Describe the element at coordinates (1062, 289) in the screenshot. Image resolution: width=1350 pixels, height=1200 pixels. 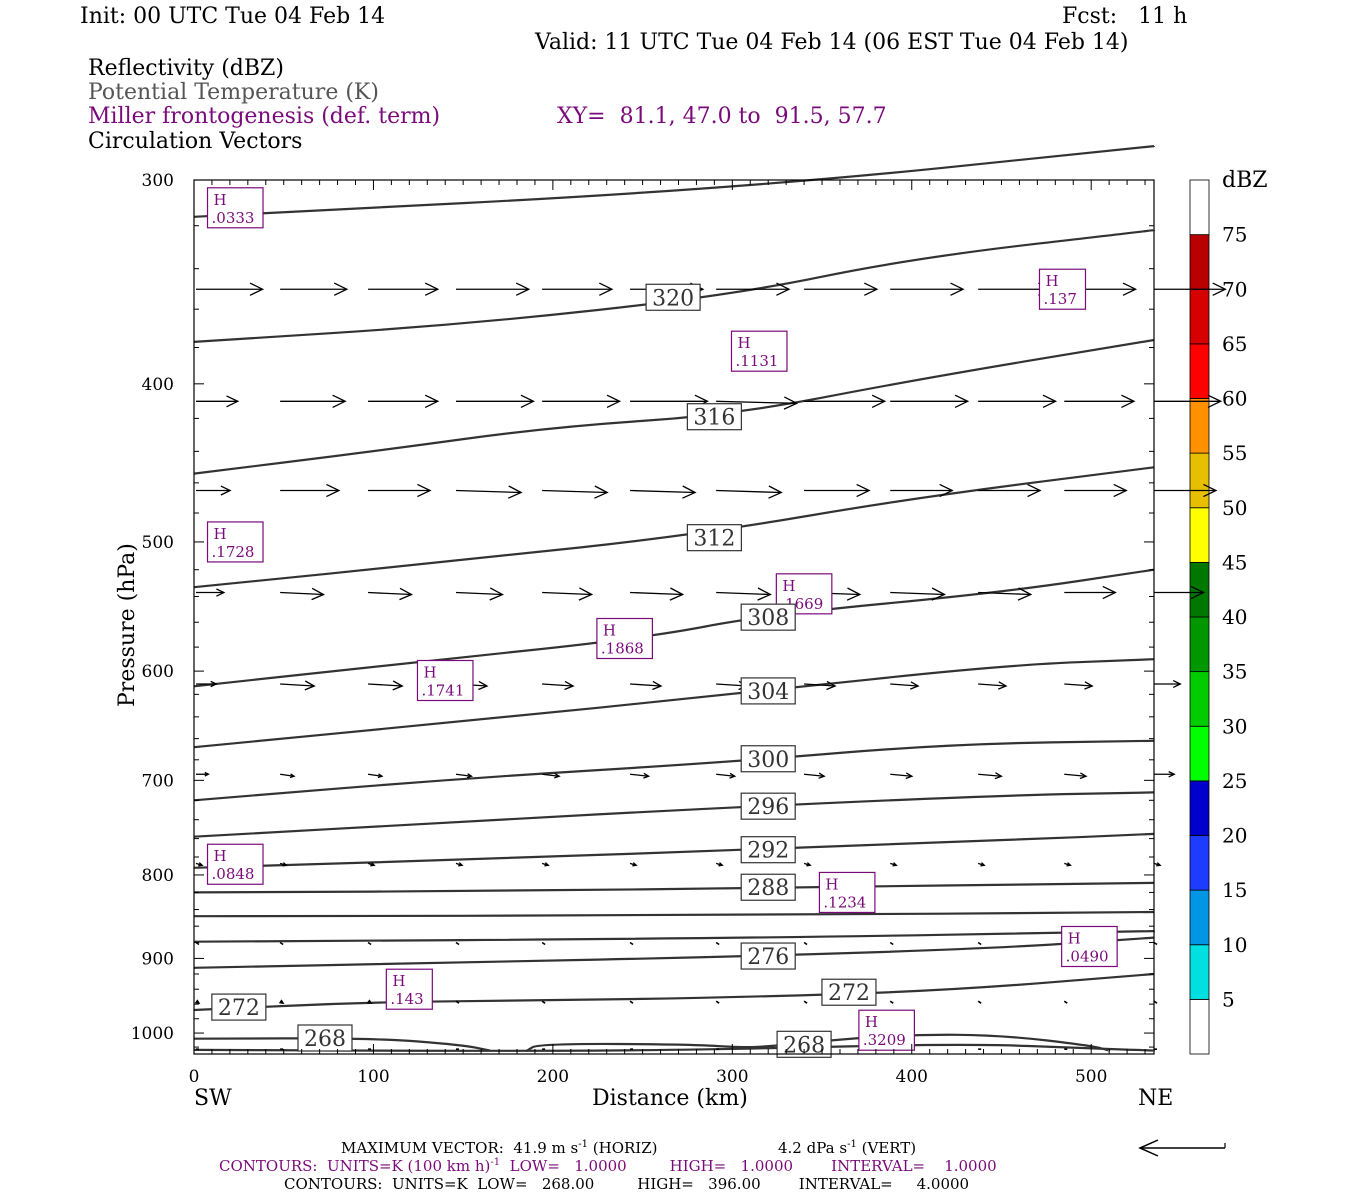
I see `frontogenesis-max-marker: H.137` at that location.